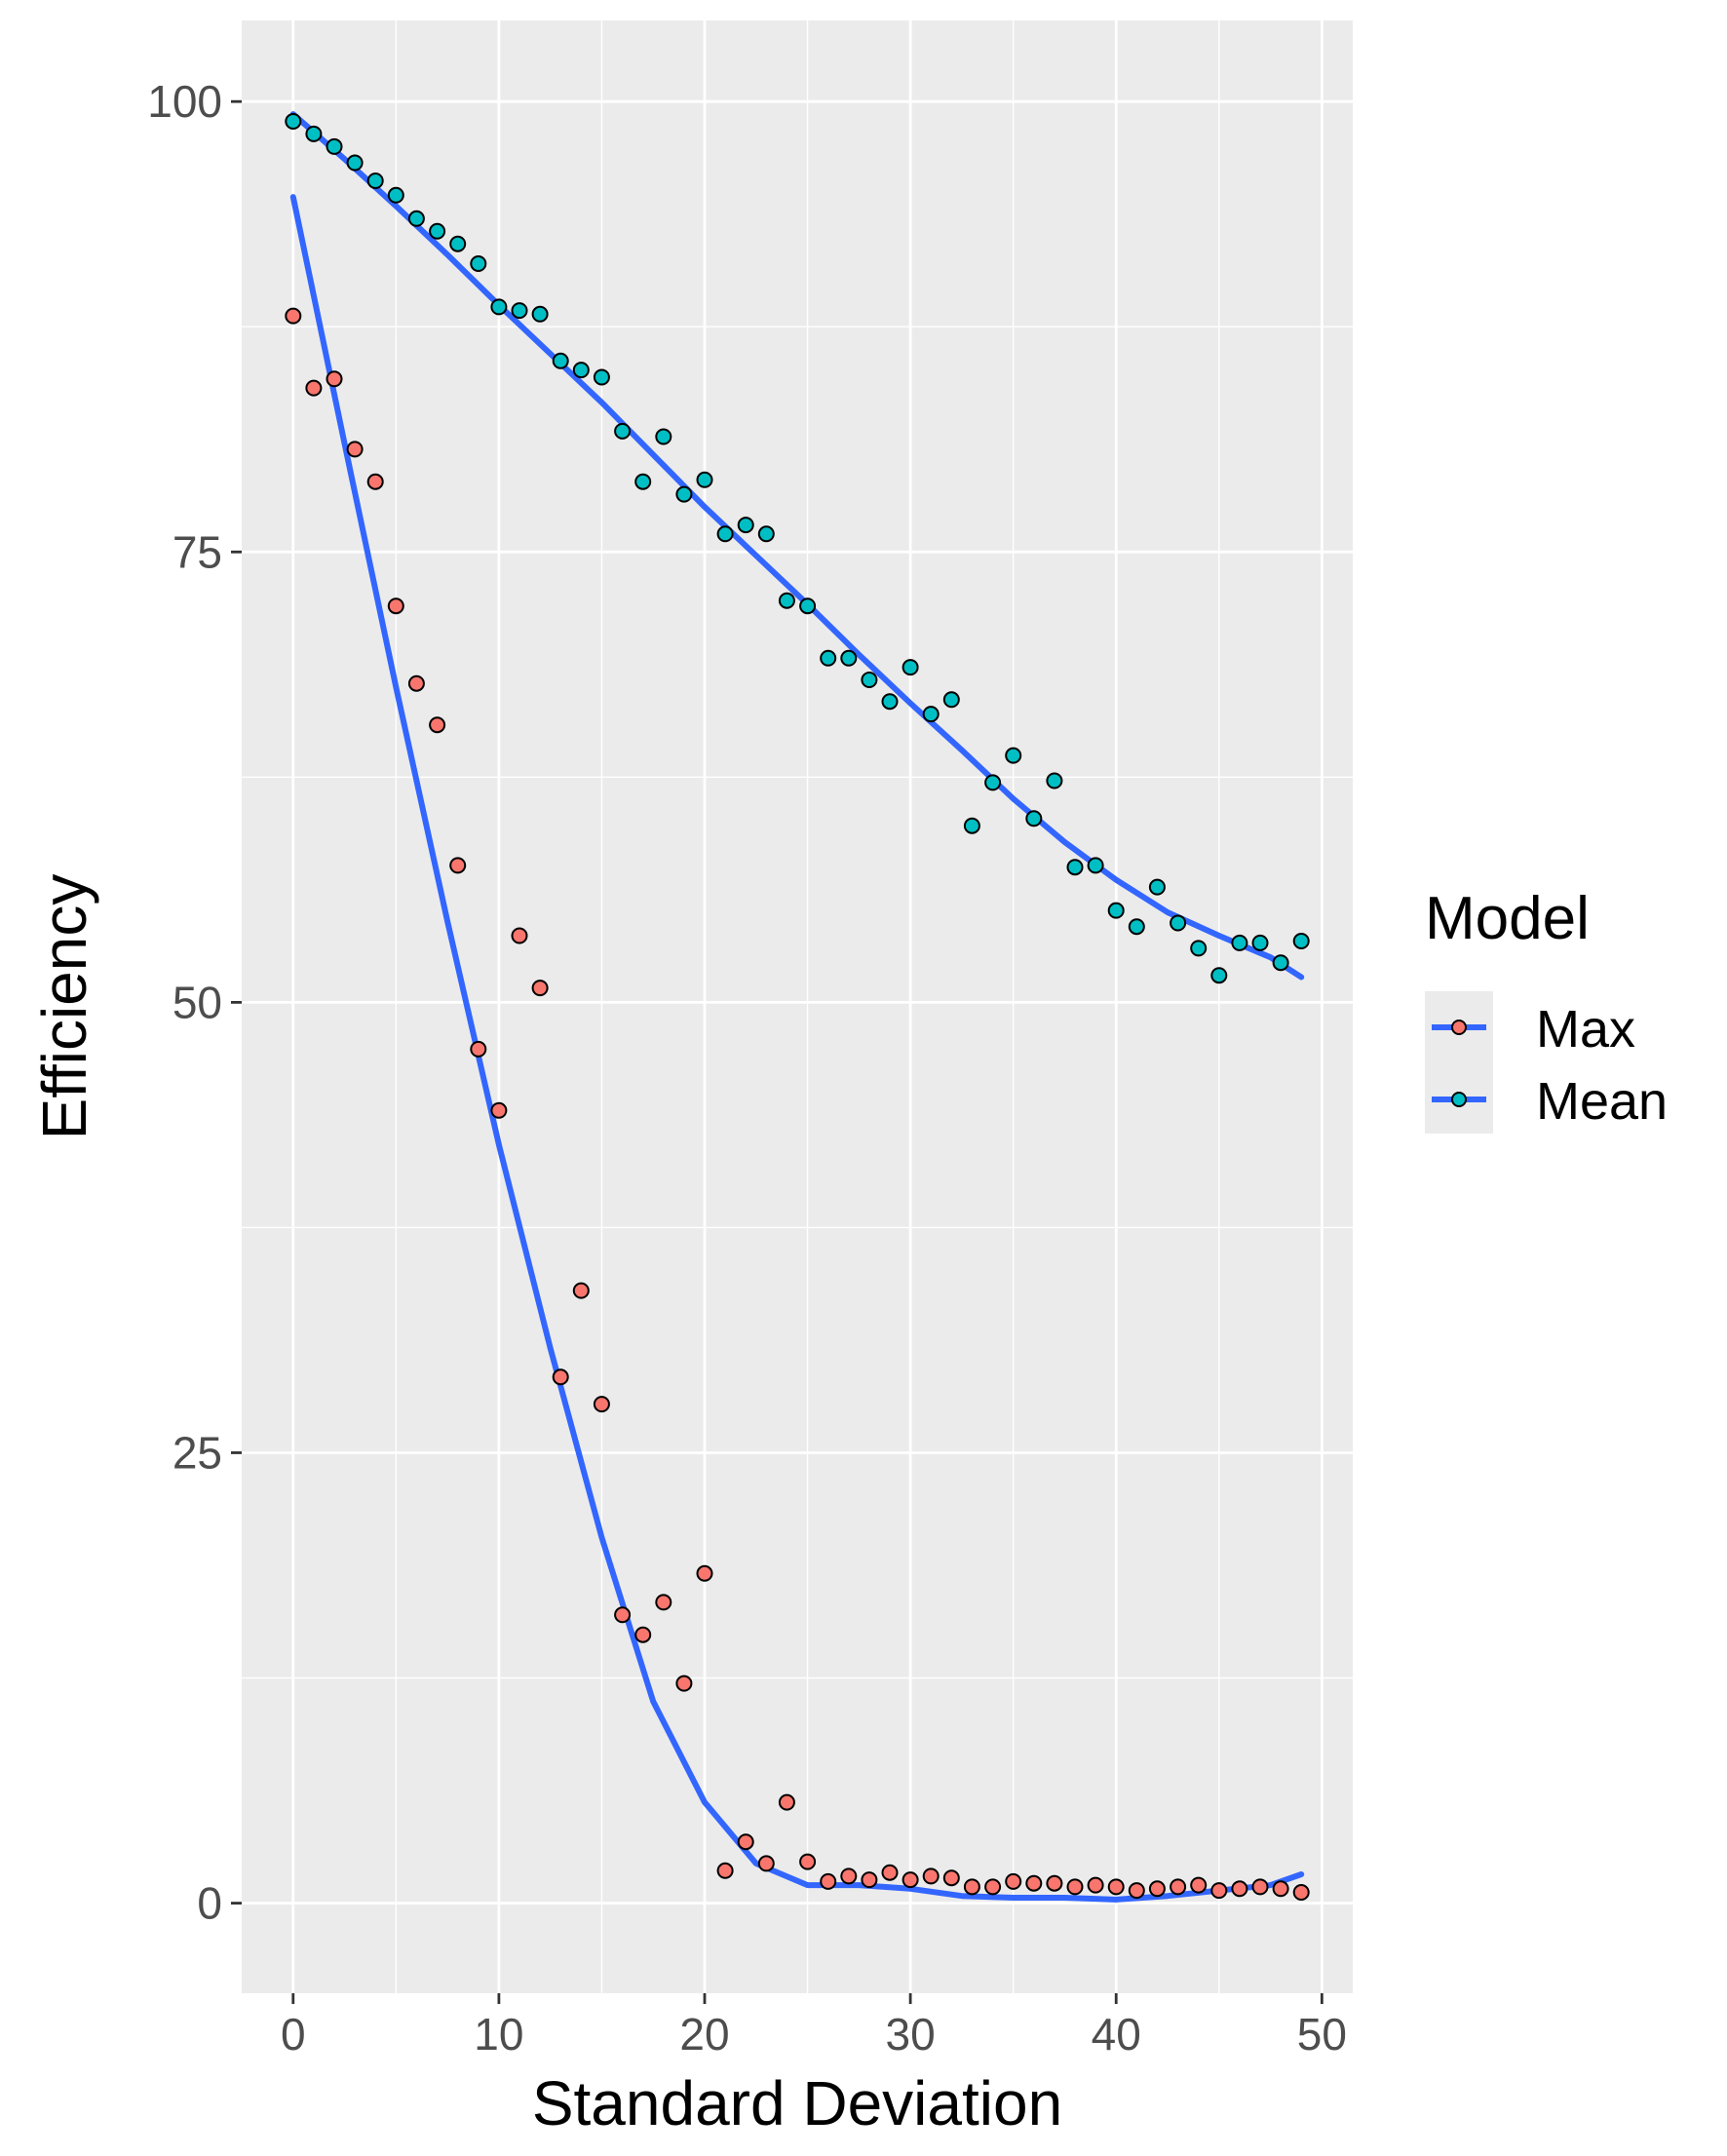 The height and width of the screenshot is (2156, 1727). I want to click on y-tick-label: 50, so click(197, 1002).